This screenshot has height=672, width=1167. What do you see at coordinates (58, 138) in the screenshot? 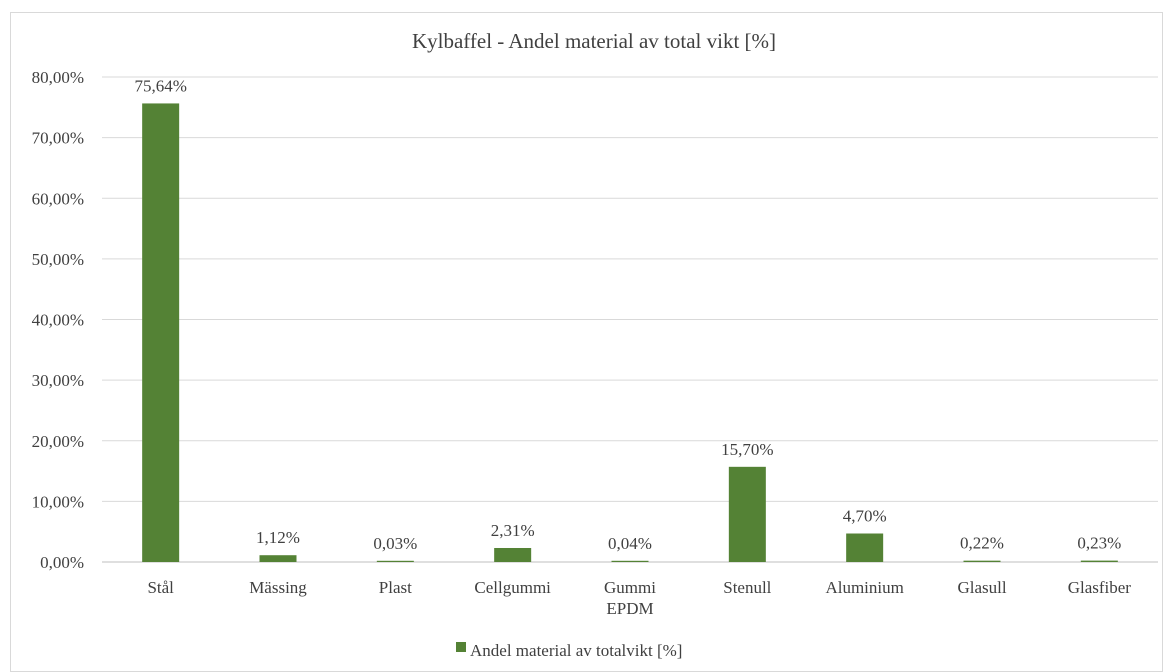
I see `y-tick-label: 70,00%` at bounding box center [58, 138].